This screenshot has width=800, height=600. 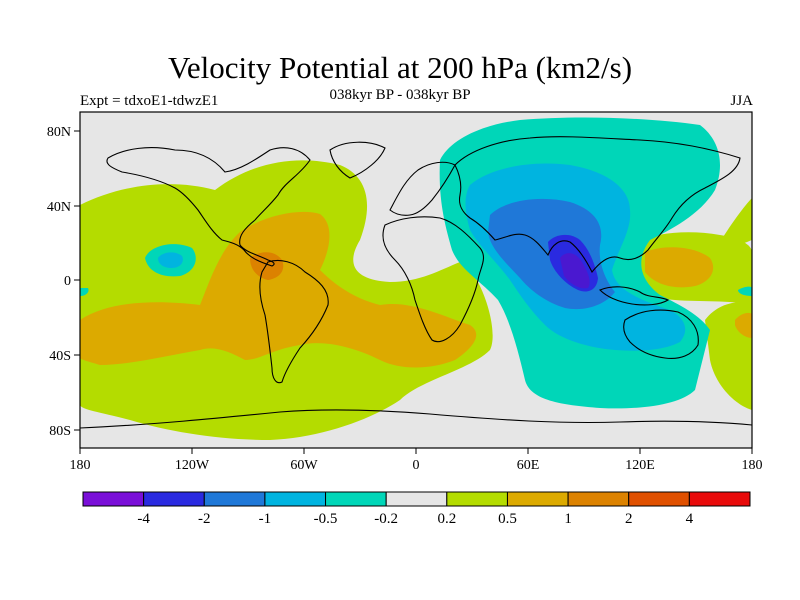 I want to click on chart-title: Velocity Potential at 200 hPa (km2/s), so click(x=400, y=67).